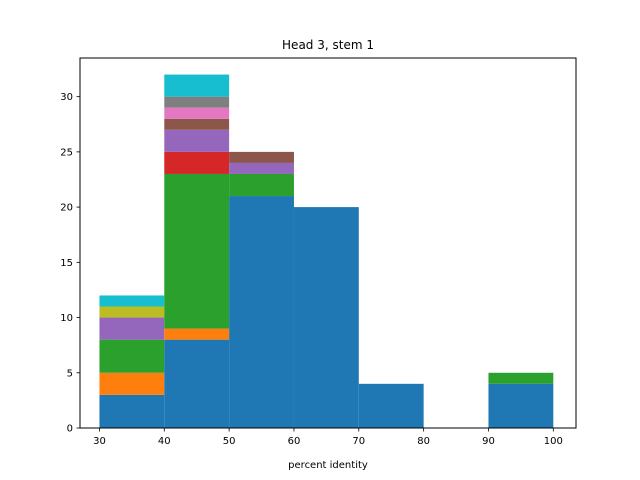 This screenshot has width=640, height=480. Describe the element at coordinates (99, 441) in the screenshot. I see `x-tick-label: 30` at that location.